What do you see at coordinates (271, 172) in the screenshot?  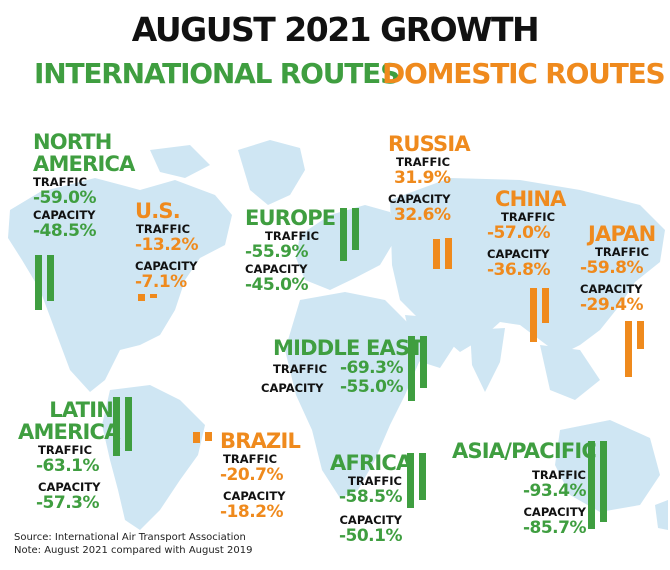 I see `greenland-shape` at bounding box center [271, 172].